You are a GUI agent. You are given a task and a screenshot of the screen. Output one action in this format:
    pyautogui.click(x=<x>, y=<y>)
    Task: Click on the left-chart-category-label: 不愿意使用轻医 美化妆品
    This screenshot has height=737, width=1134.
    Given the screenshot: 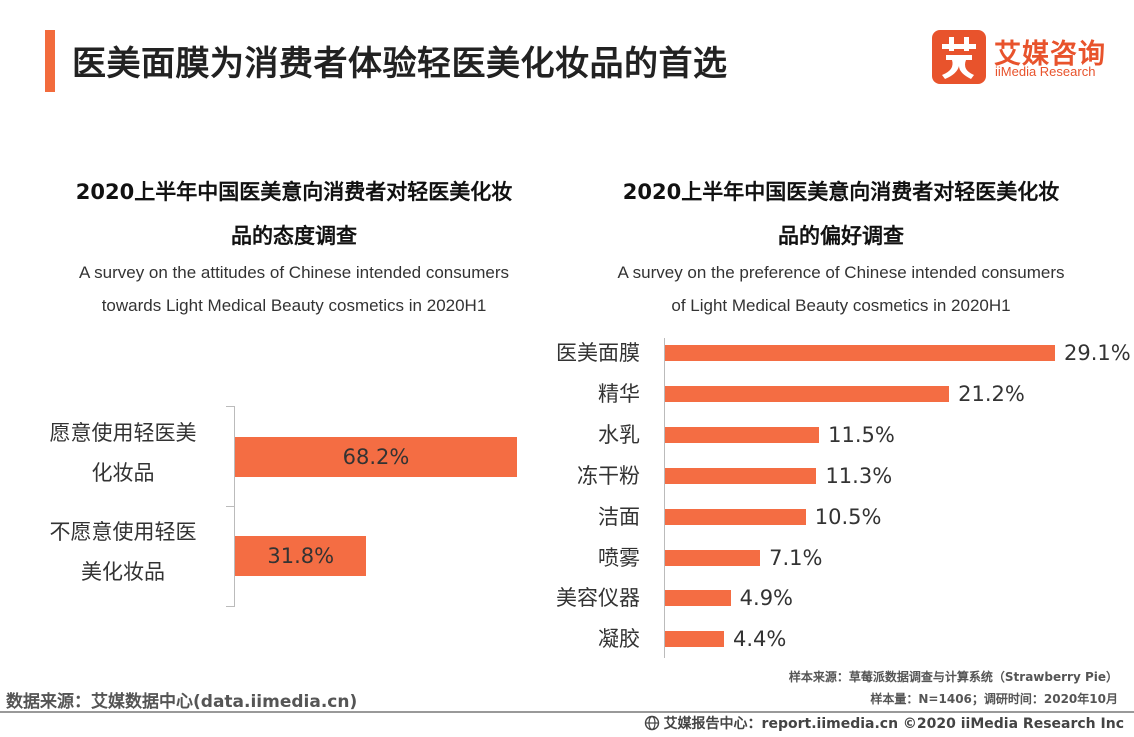 What is the action you would take?
    pyautogui.click(x=123, y=552)
    